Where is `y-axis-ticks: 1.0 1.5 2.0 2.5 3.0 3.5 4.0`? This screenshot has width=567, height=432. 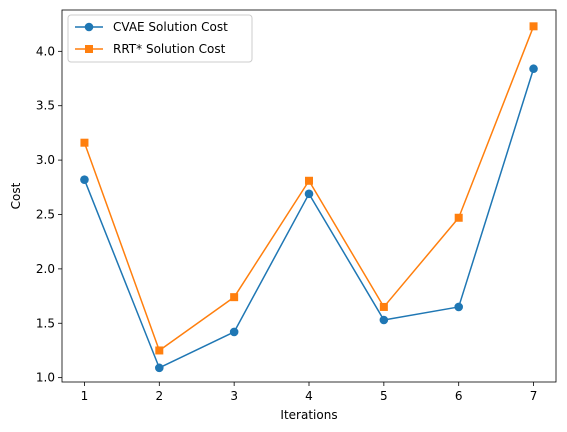 y-axis-ticks: 1.0 1.5 2.0 2.5 3.0 3.5 4.0 is located at coordinates (49, 214).